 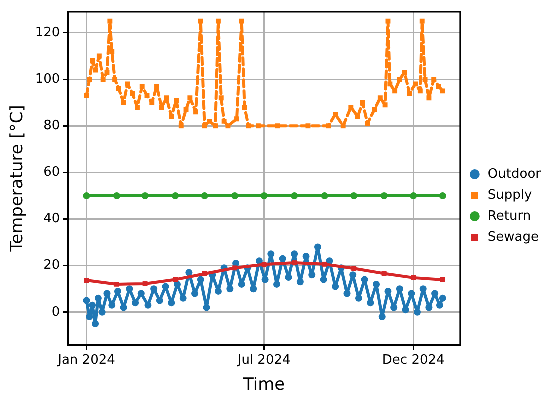 What do you see at coordinates (47, 79) in the screenshot?
I see `y-tick-label: 100` at bounding box center [47, 79].